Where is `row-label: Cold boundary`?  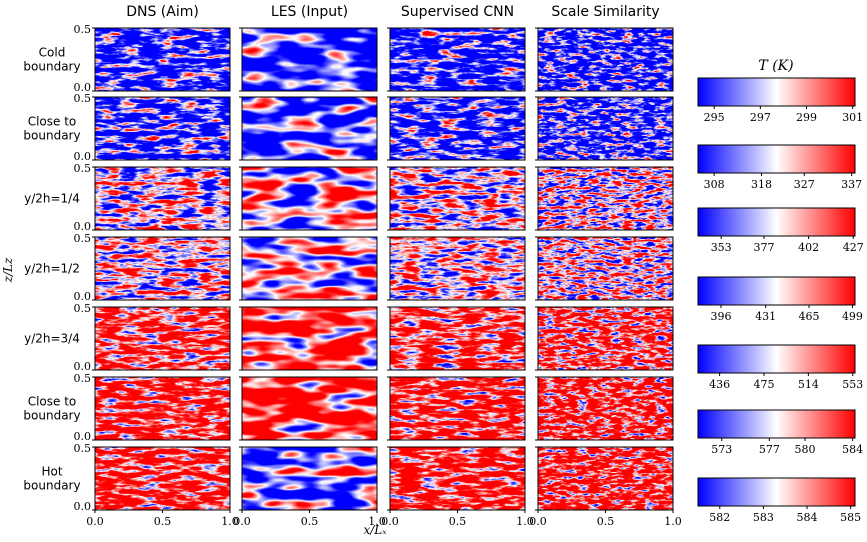
row-label: Cold boundary is located at coordinates (51, 60).